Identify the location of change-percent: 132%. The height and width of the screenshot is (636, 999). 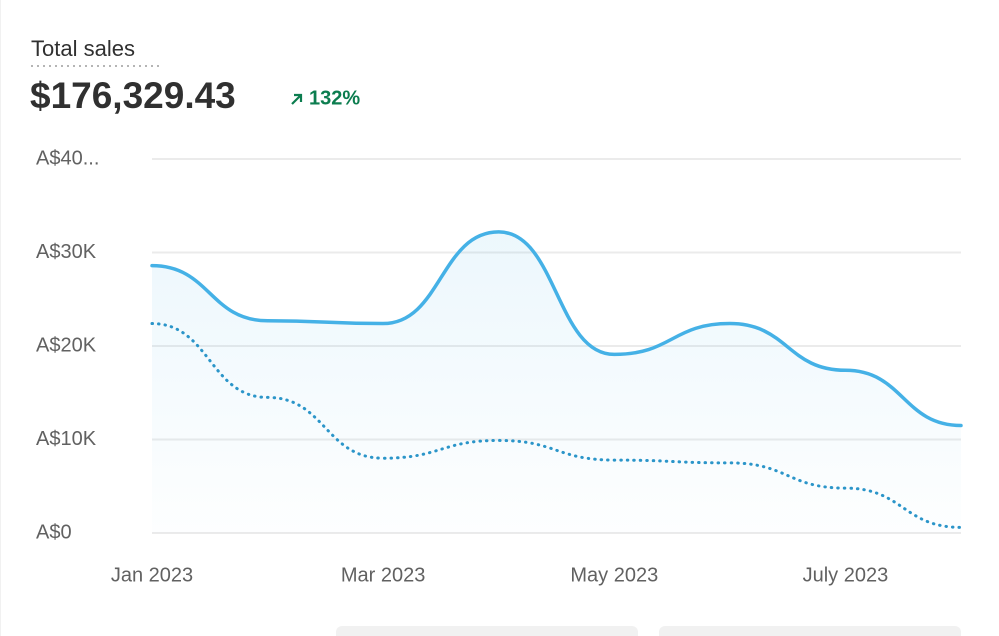
(334, 98).